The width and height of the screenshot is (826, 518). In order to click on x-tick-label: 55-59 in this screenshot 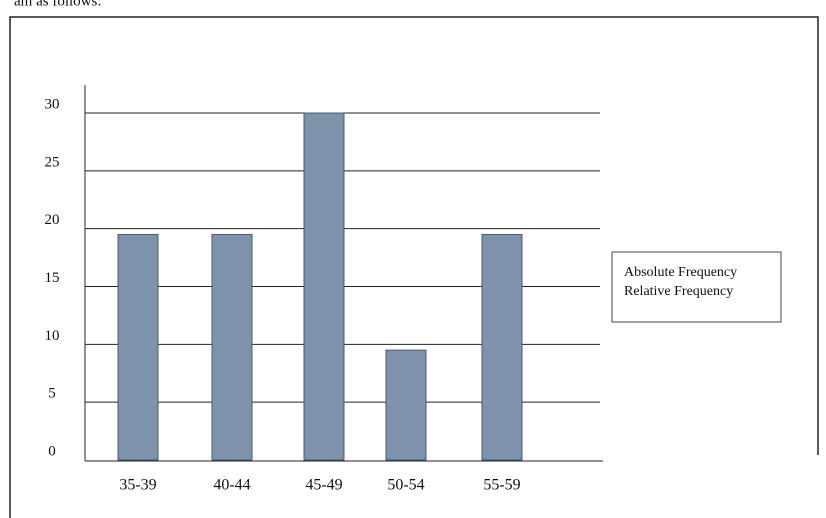, I will do `click(501, 485)`.